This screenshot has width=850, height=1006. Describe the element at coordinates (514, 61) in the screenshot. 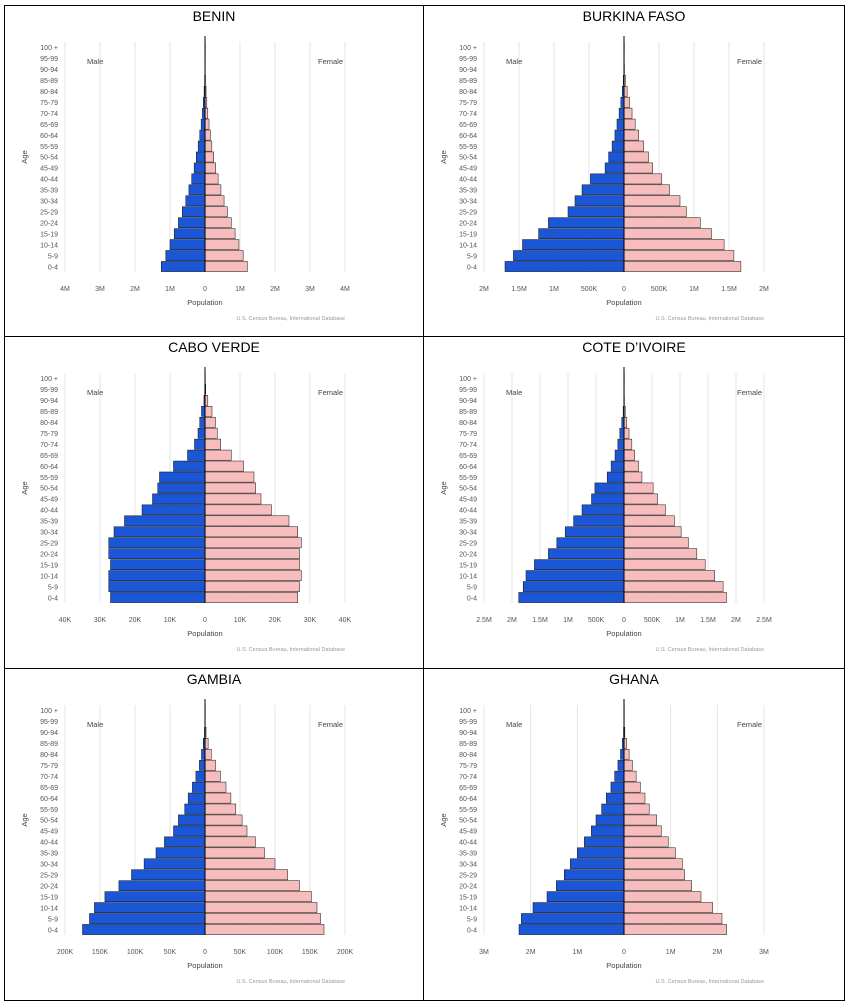

I see `legend-male: Male` at that location.